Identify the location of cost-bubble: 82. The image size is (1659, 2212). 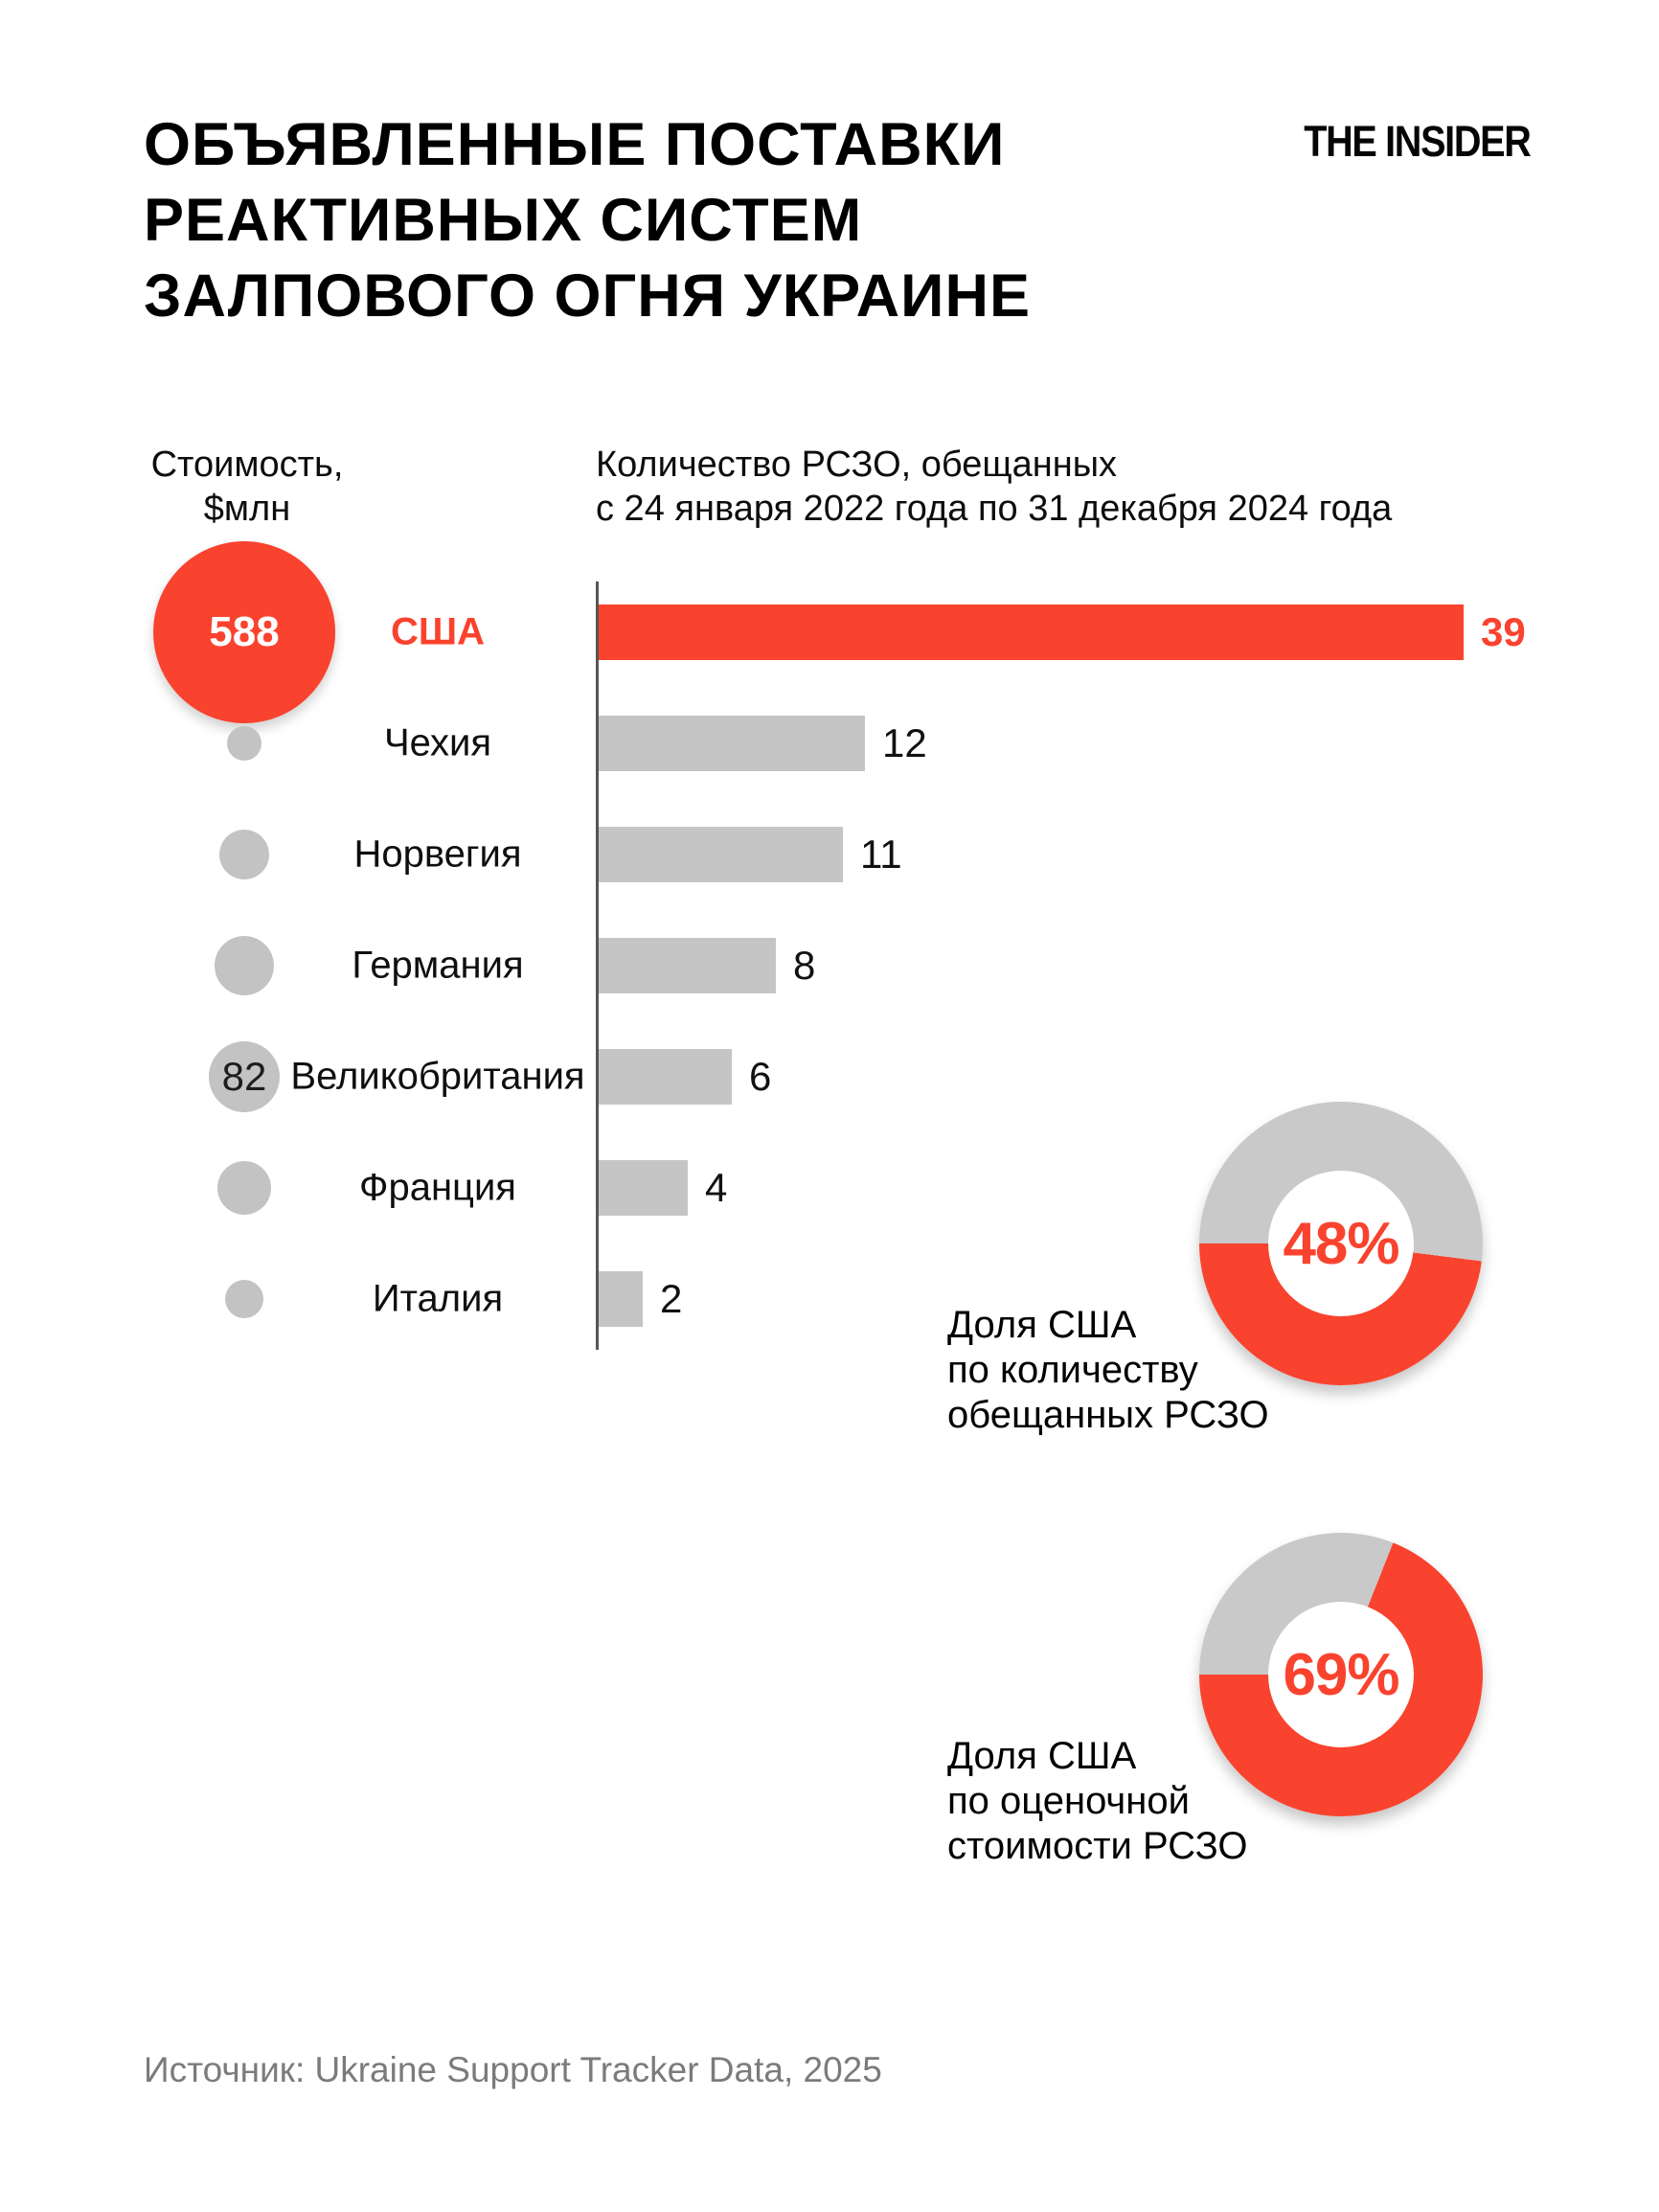
(244, 1076).